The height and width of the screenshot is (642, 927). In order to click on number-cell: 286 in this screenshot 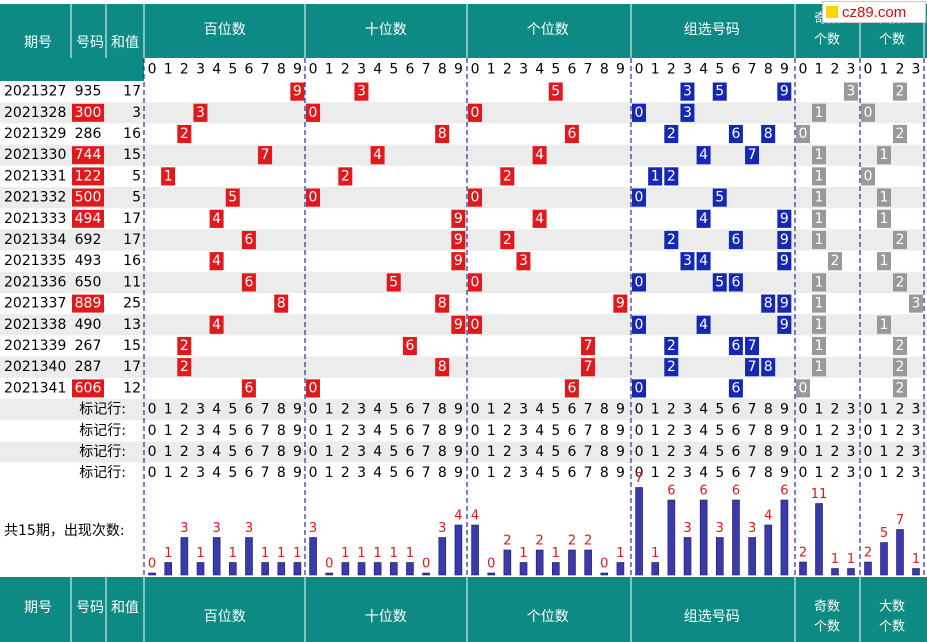, I will do `click(88, 134)`.